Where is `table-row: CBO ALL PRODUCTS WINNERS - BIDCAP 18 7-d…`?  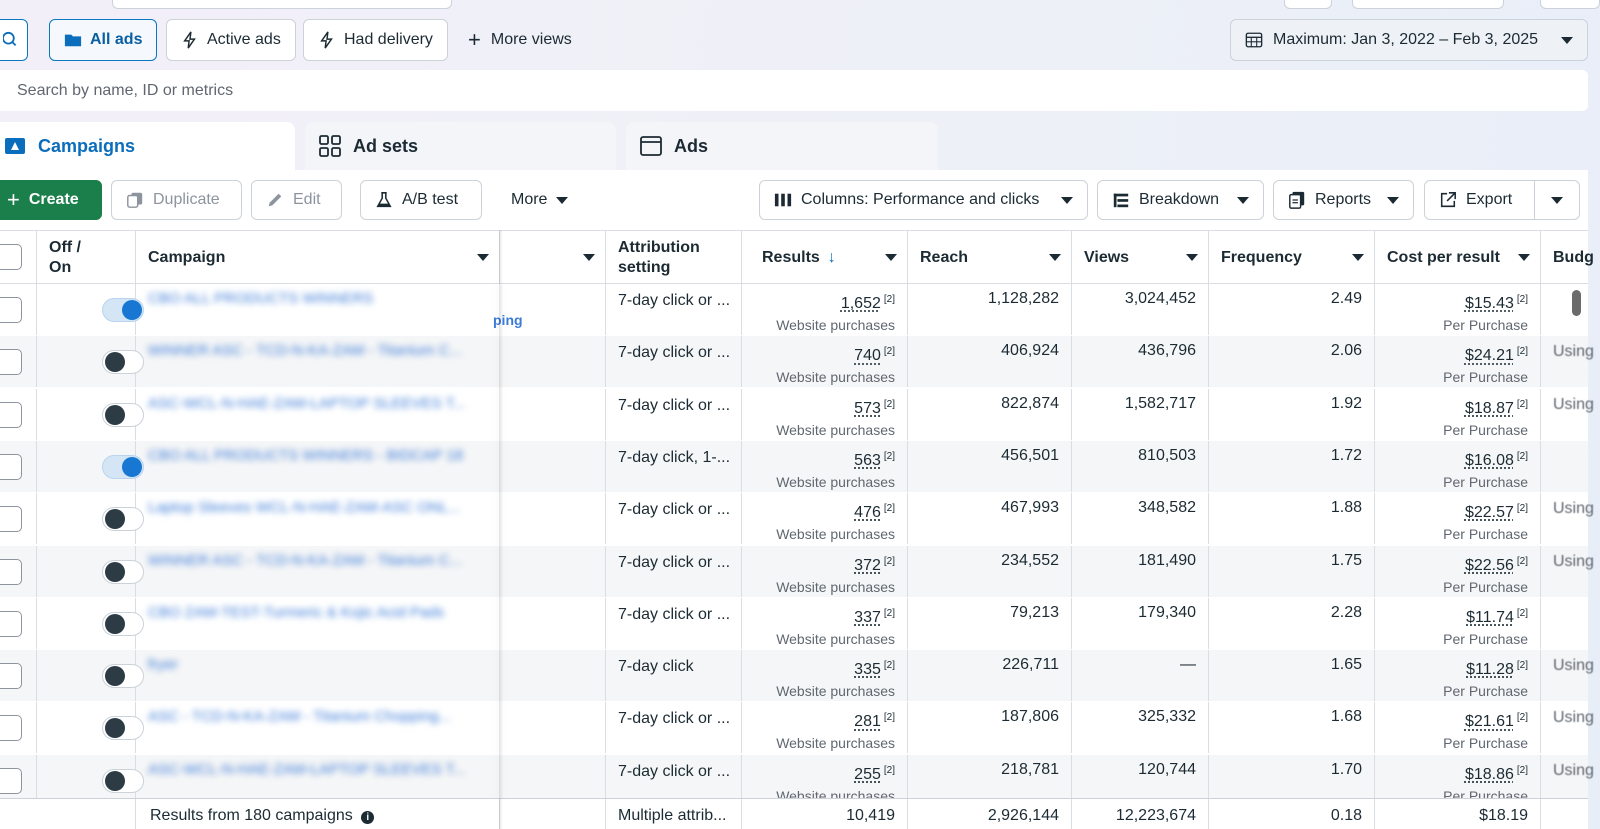
table-row: CBO ALL PRODUCTS WINNERS - BIDCAP 18 7-d… is located at coordinates (794, 466).